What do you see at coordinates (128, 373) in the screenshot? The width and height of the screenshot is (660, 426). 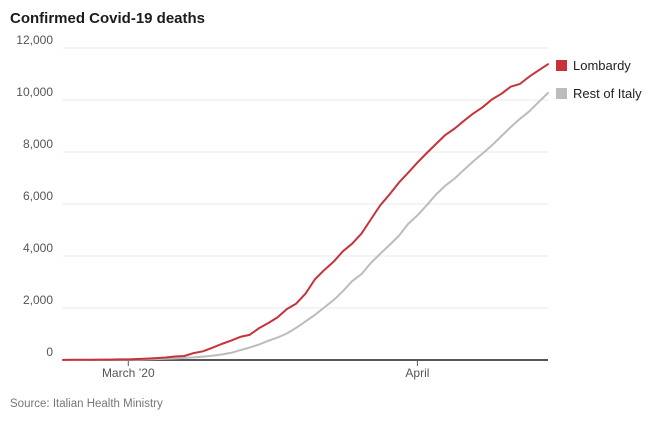 I see `x-axis-label: March ’20` at bounding box center [128, 373].